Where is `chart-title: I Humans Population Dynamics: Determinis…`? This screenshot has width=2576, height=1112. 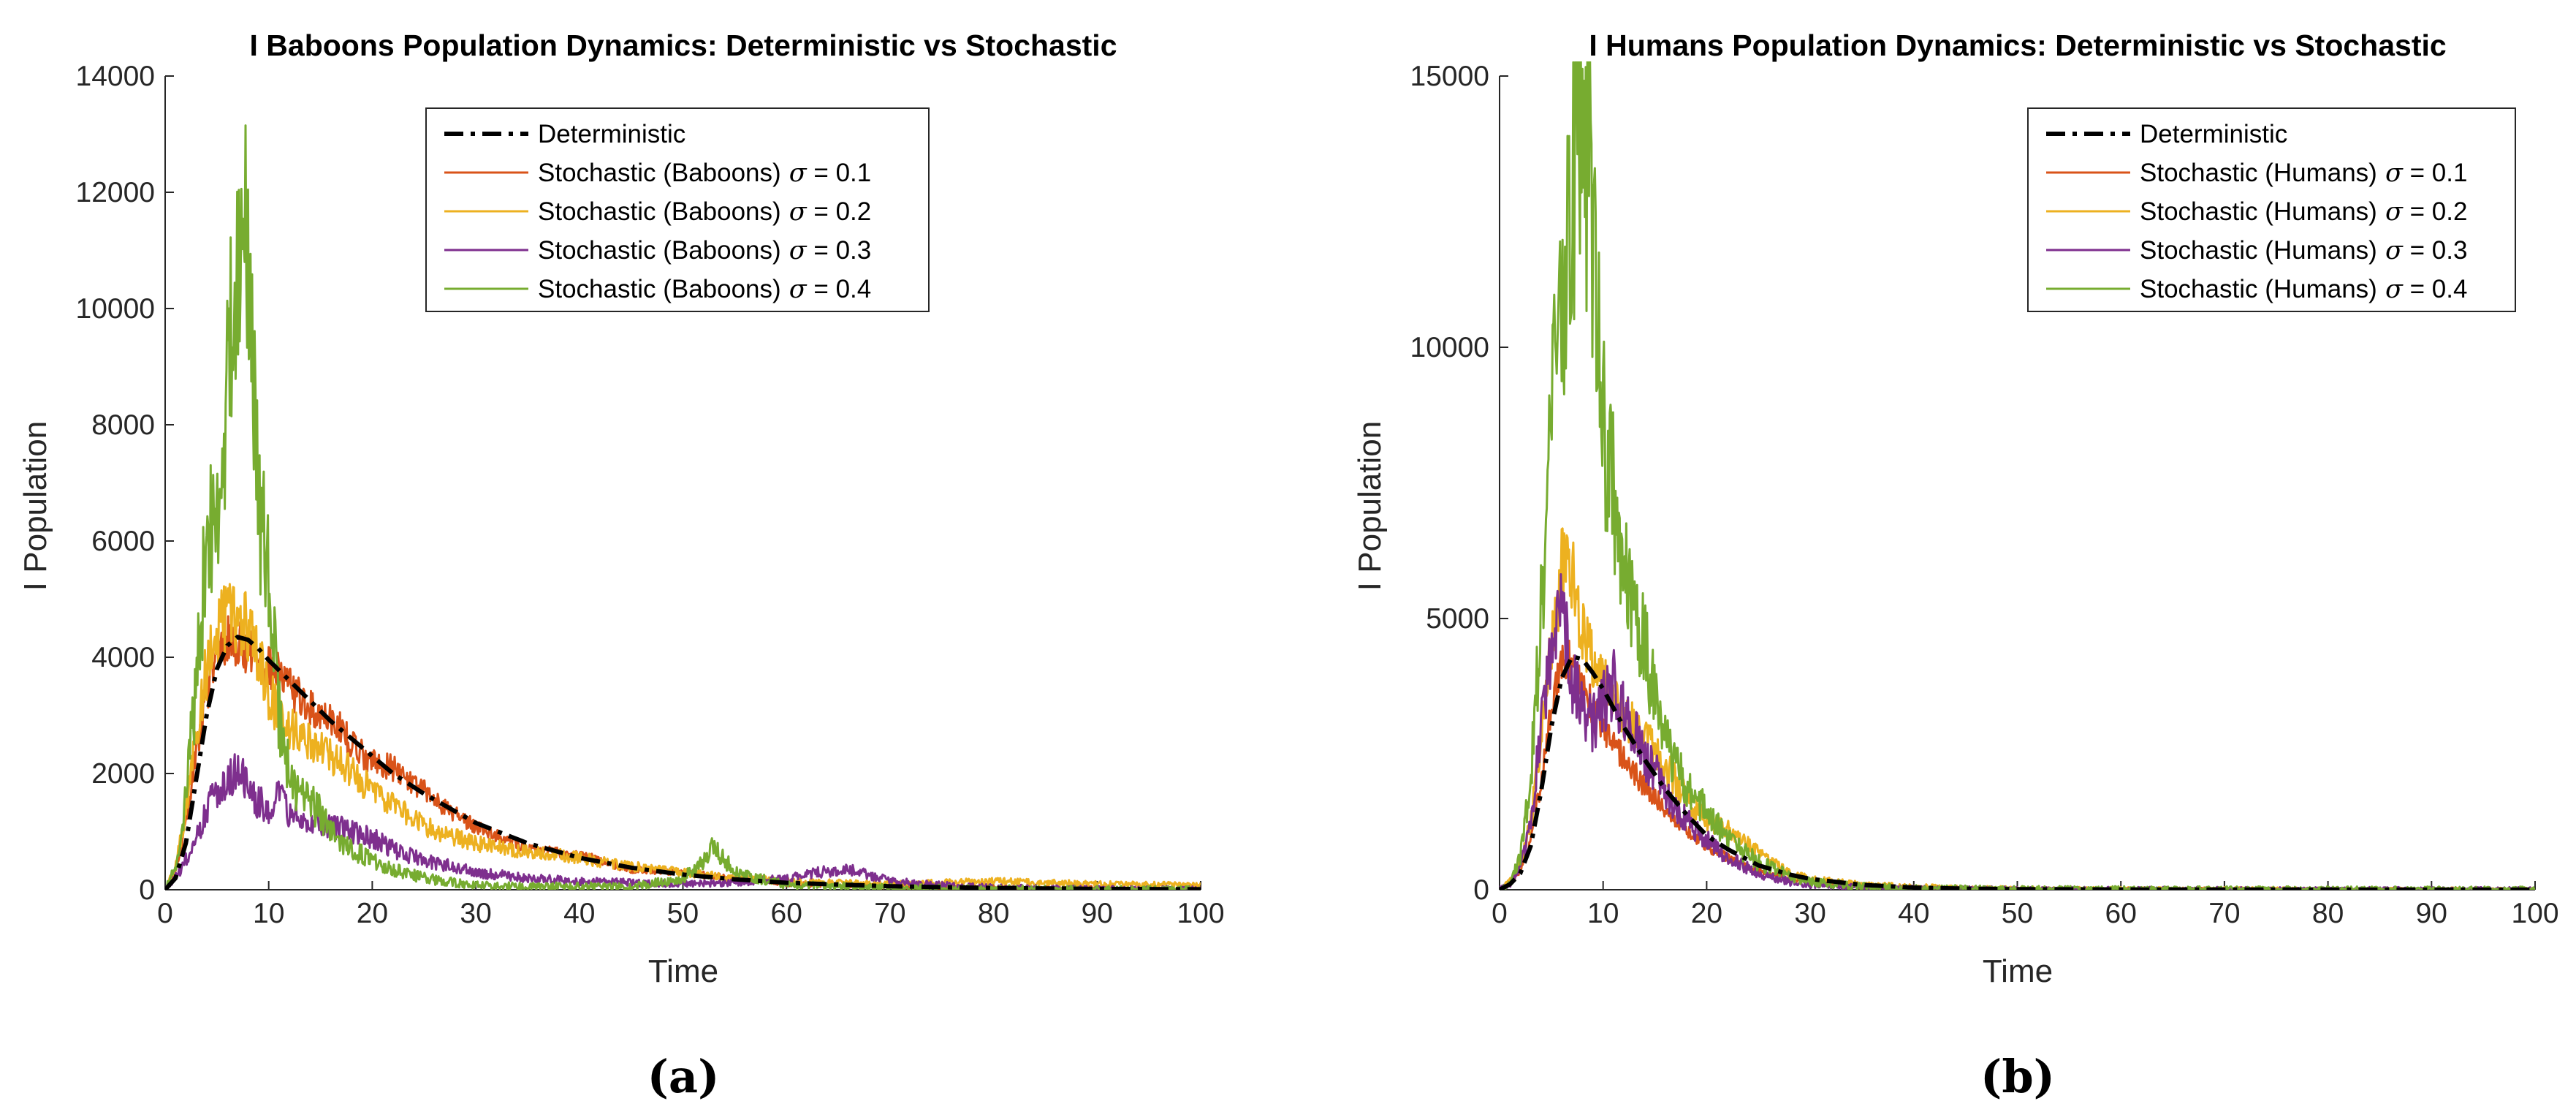 chart-title: I Humans Population Dynamics: Determinis… is located at coordinates (2018, 45).